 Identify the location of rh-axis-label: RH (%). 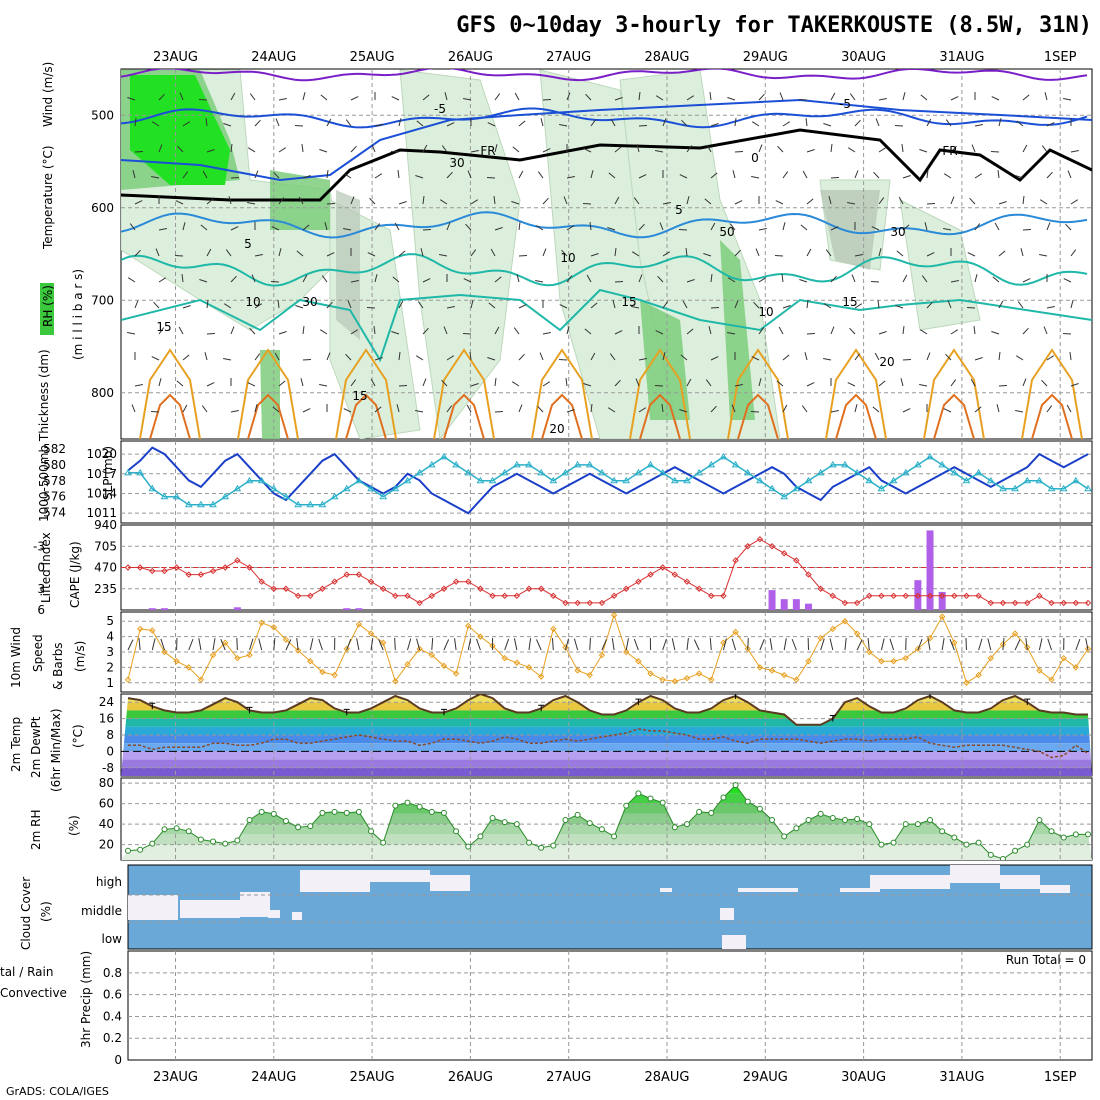
(48, 306).